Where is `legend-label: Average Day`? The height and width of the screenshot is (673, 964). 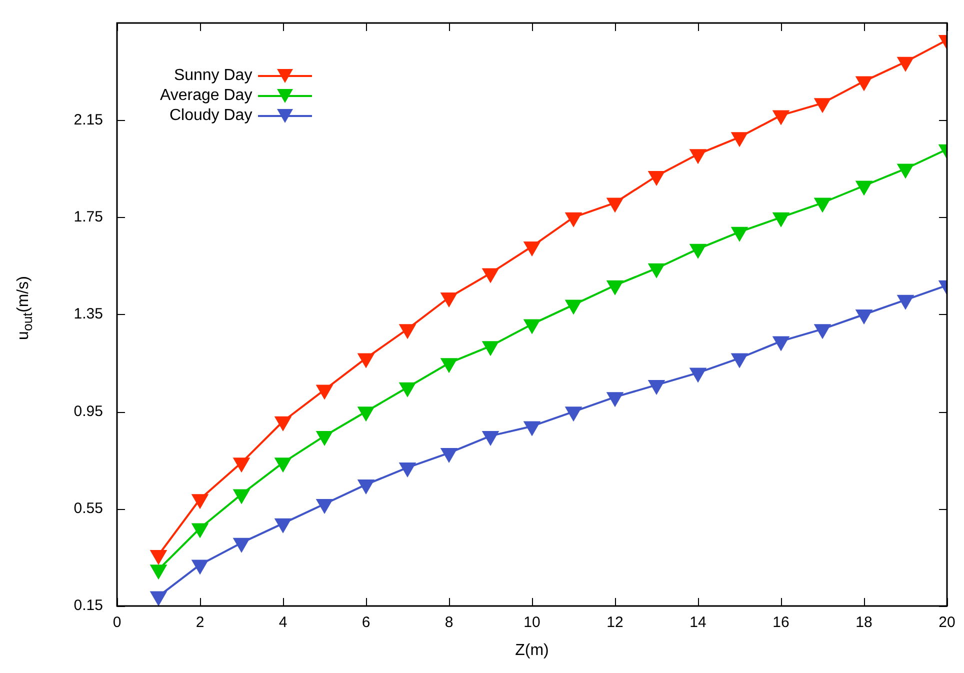 legend-label: Average Day is located at coordinates (206, 96).